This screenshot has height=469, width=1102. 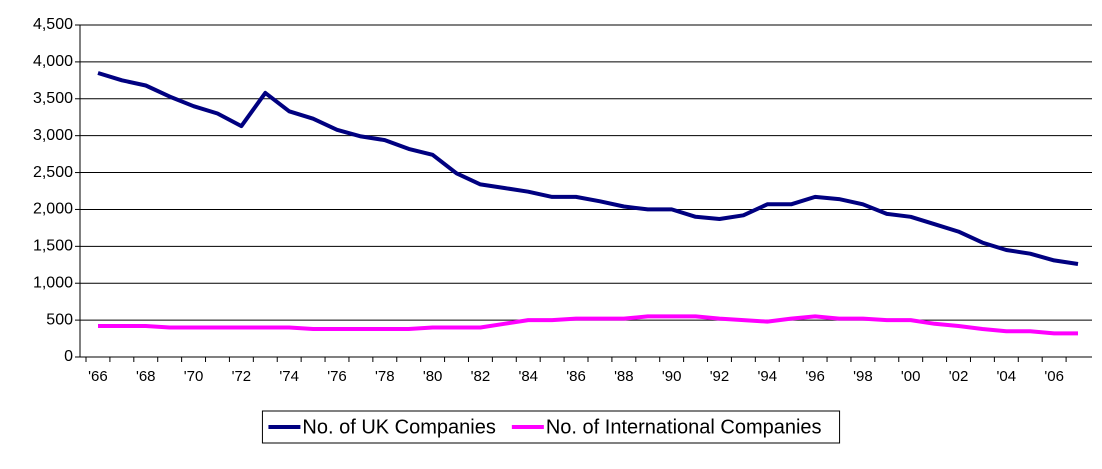 I want to click on series-line, so click(x=588, y=325).